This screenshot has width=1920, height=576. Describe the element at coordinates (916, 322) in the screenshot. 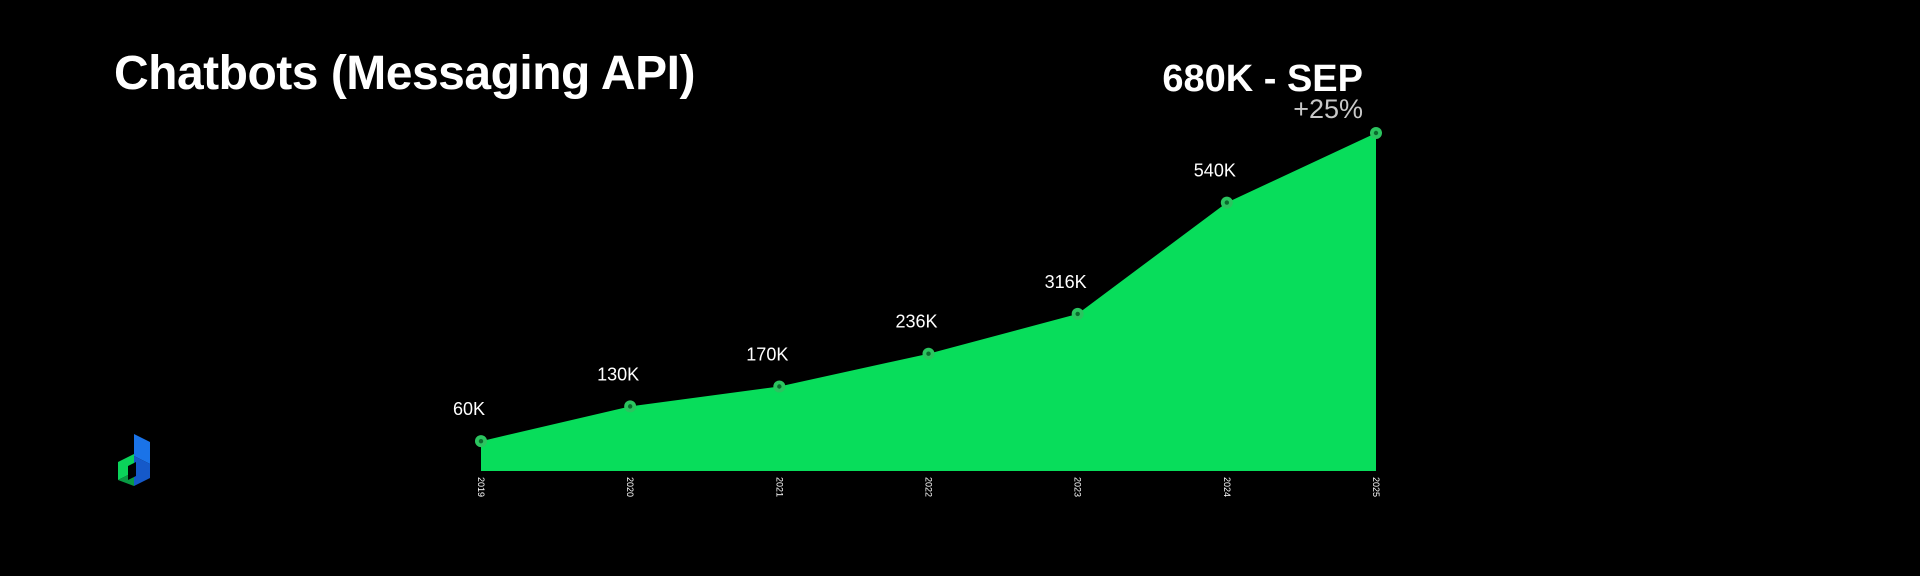

I see `data-label-2022: 236K` at that location.